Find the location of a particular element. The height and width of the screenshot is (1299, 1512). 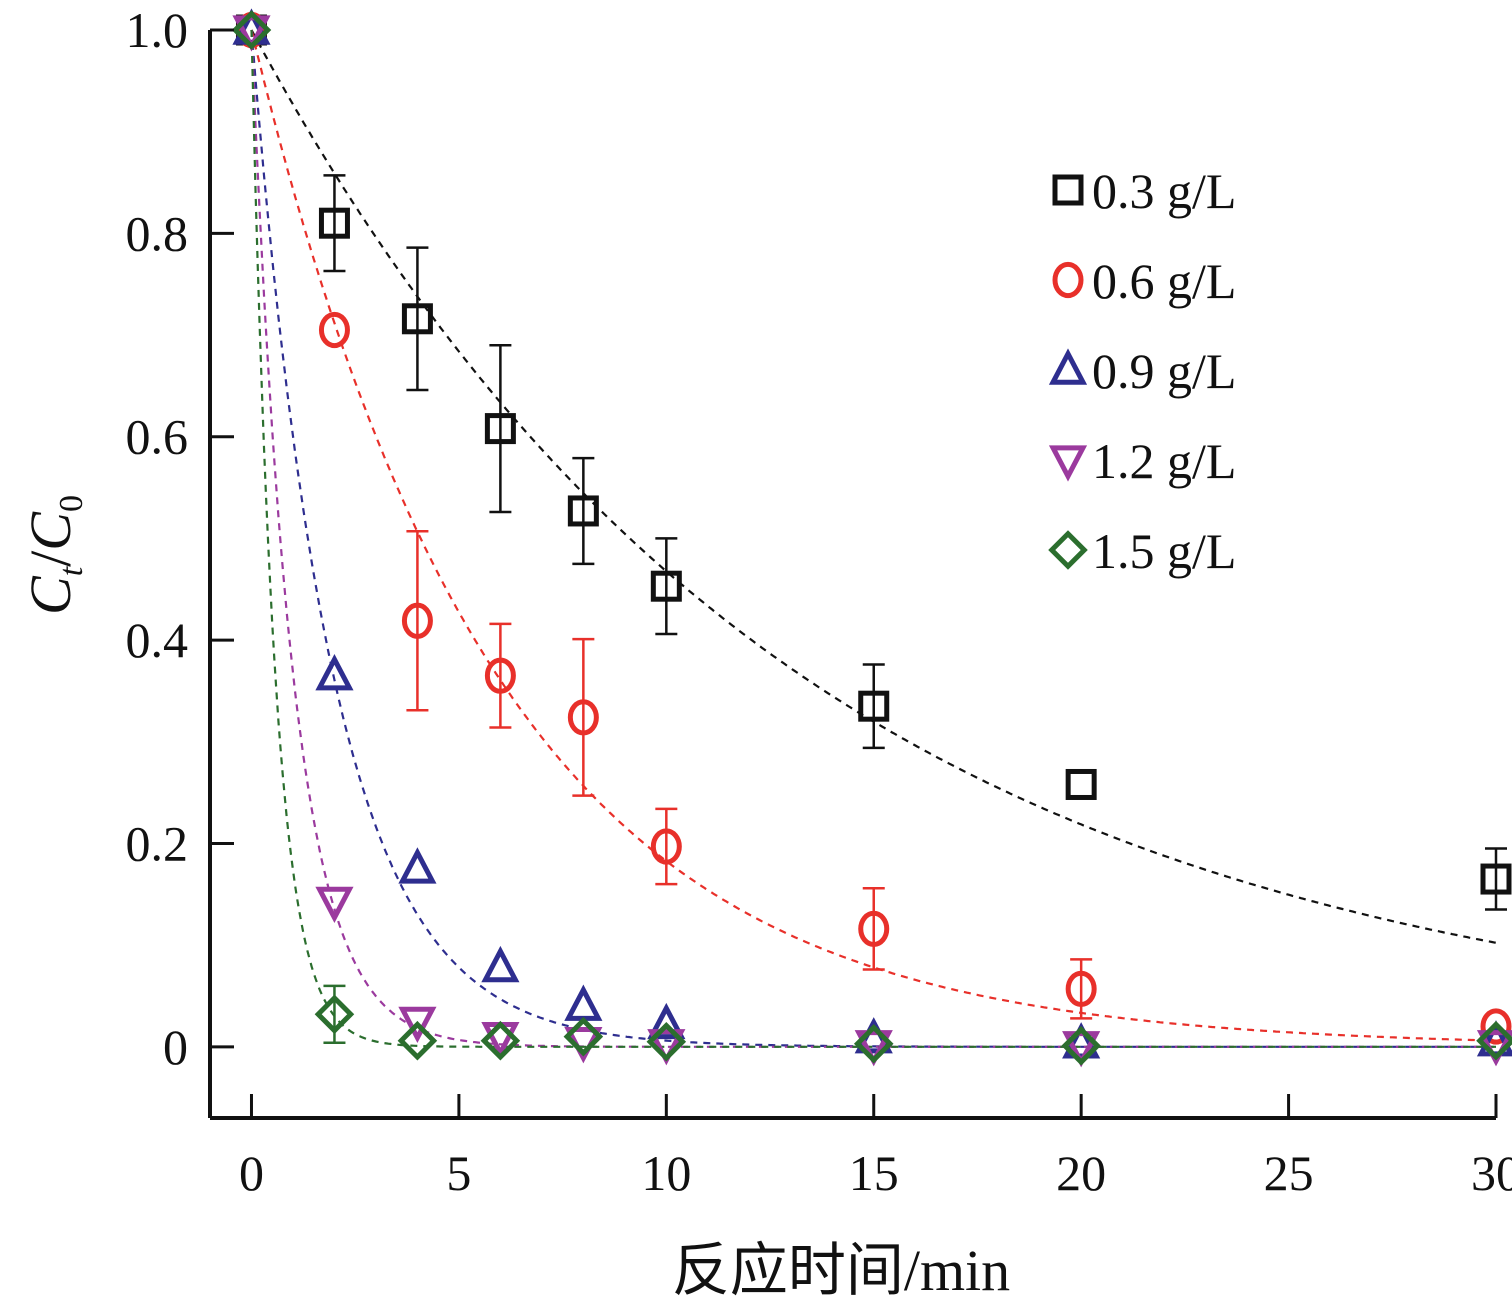

y-tick-label: 0 is located at coordinates (175, 1047).